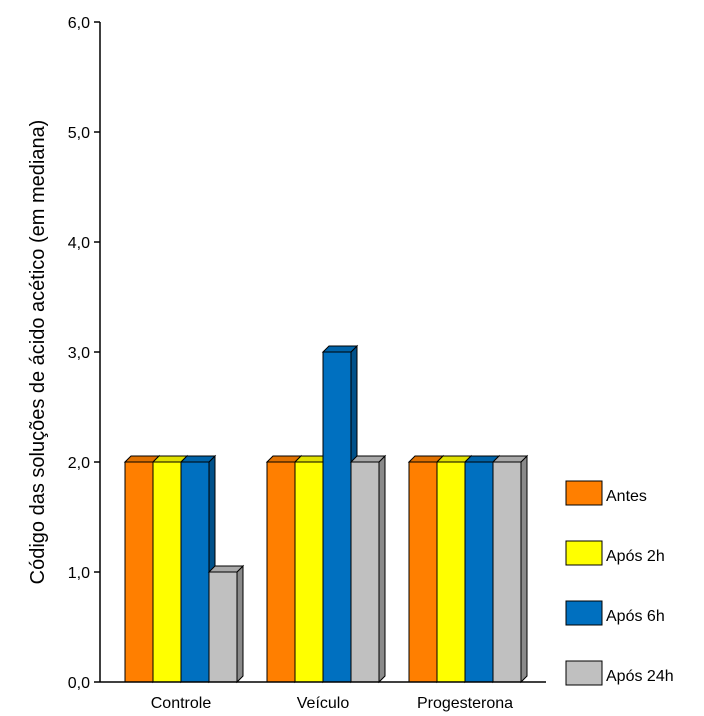 The image size is (704, 716). What do you see at coordinates (181, 703) in the screenshot?
I see `x-category-label: Controle` at bounding box center [181, 703].